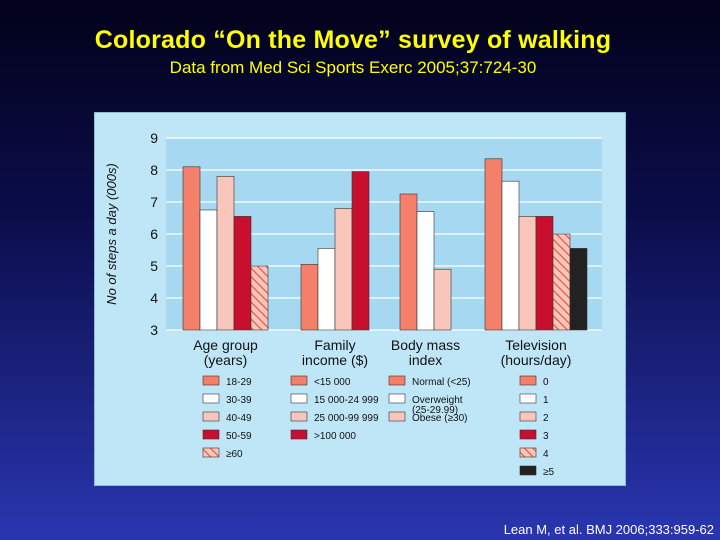 The height and width of the screenshot is (540, 720). I want to click on citation: Lean M, et al. BMJ 2006;333:959-62, so click(608, 529).